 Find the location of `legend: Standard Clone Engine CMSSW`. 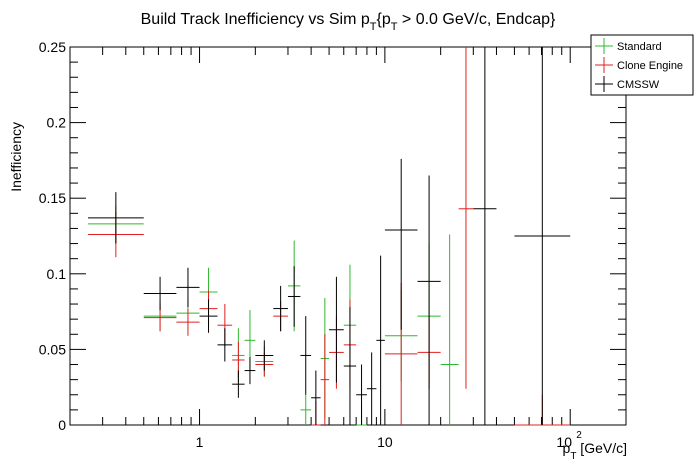

legend: Standard Clone Engine CMSSW is located at coordinates (642, 65).